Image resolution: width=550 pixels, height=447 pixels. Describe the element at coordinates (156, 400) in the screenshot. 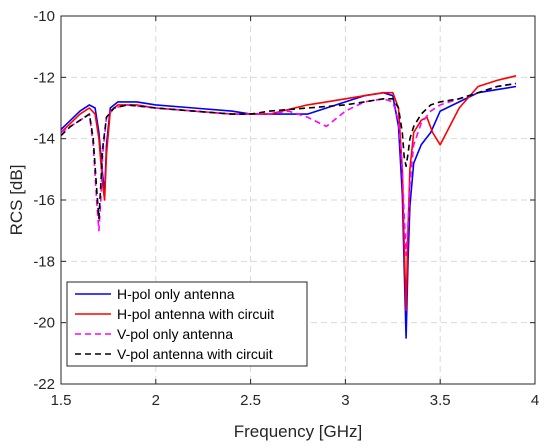

I see `x-tick-label: 2` at that location.